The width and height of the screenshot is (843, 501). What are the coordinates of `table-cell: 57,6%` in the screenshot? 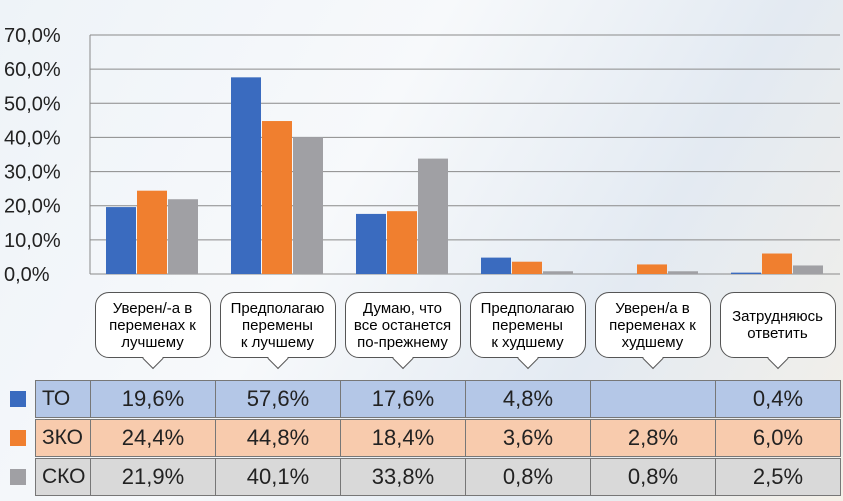 It's located at (278, 399).